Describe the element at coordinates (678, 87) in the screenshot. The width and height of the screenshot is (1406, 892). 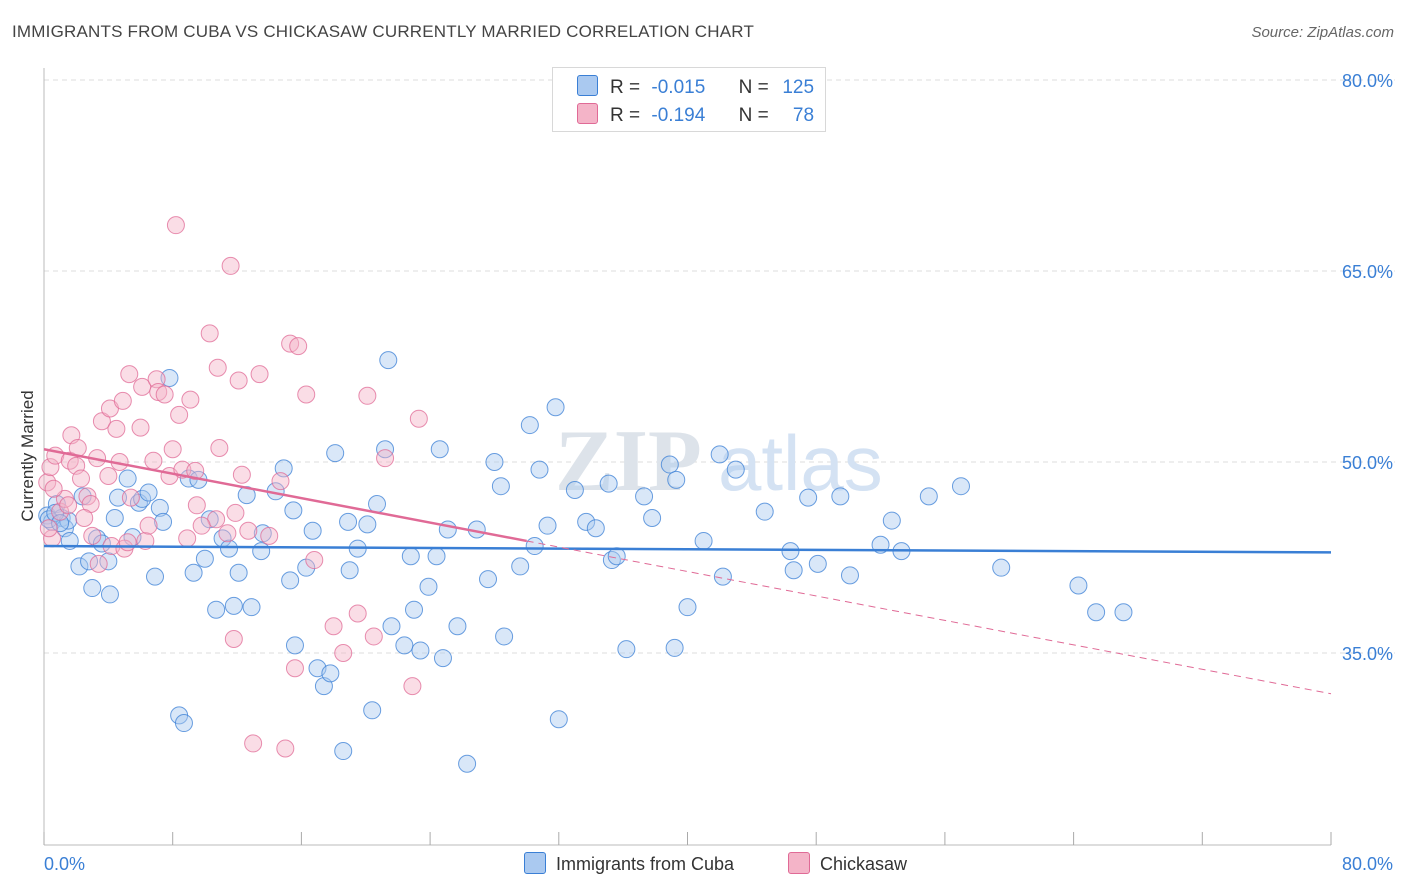
I see `legend-r-value-cuba: -0.015` at that location.